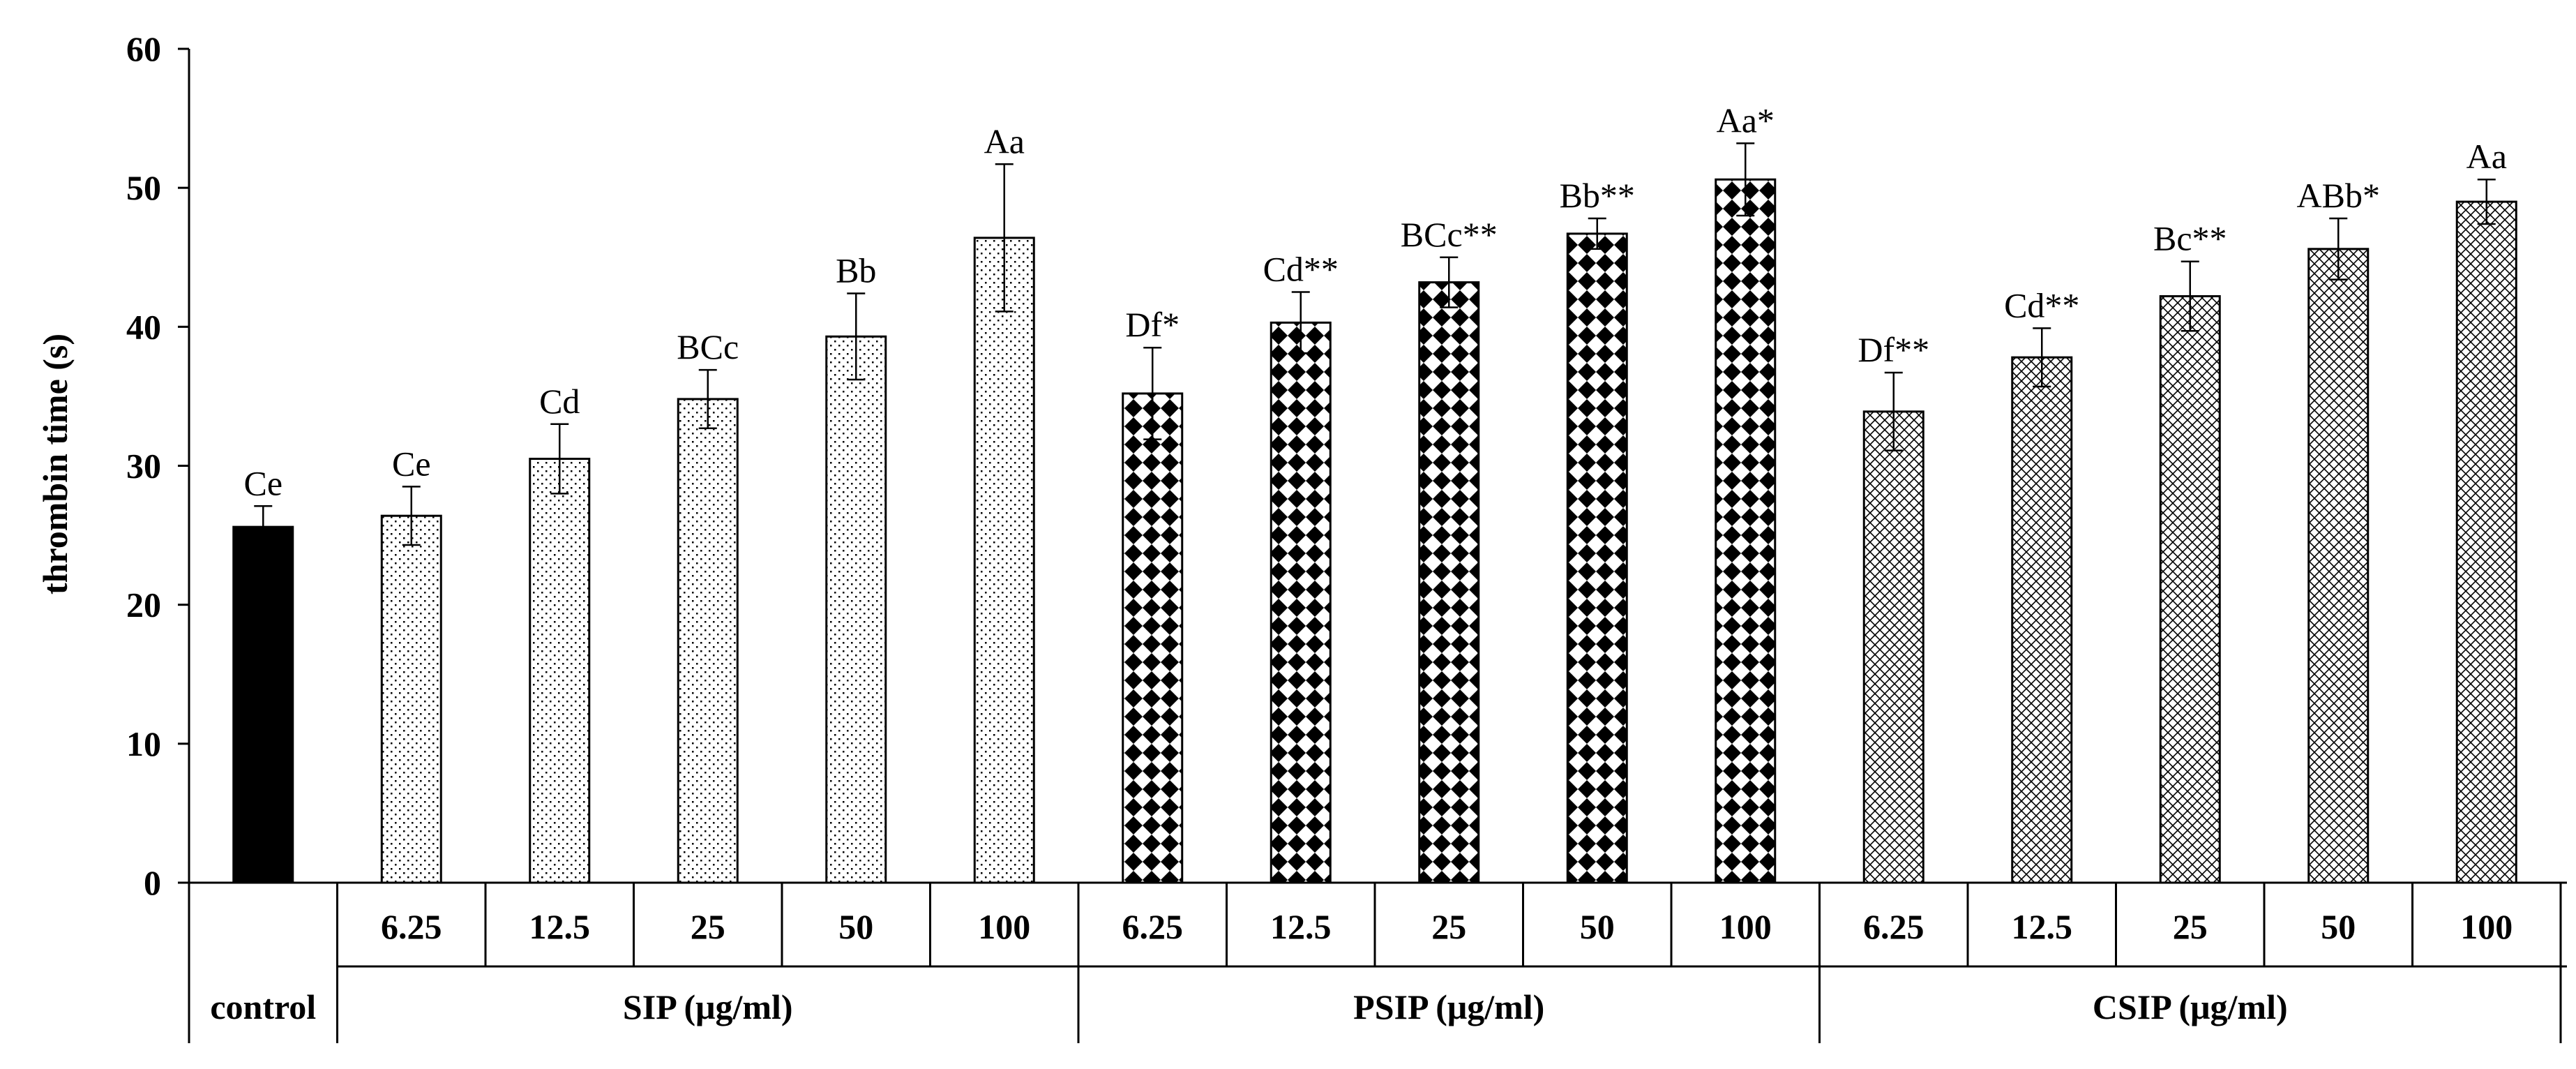 This screenshot has width=2576, height=1069. Describe the element at coordinates (143, 743) in the screenshot. I see `y-tick-label: 10` at that location.